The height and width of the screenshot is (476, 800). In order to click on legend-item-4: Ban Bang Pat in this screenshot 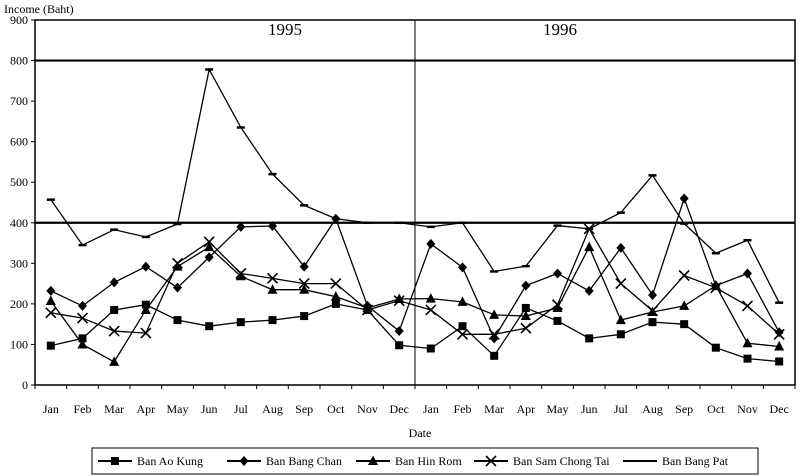, I will do `click(676, 461)`.